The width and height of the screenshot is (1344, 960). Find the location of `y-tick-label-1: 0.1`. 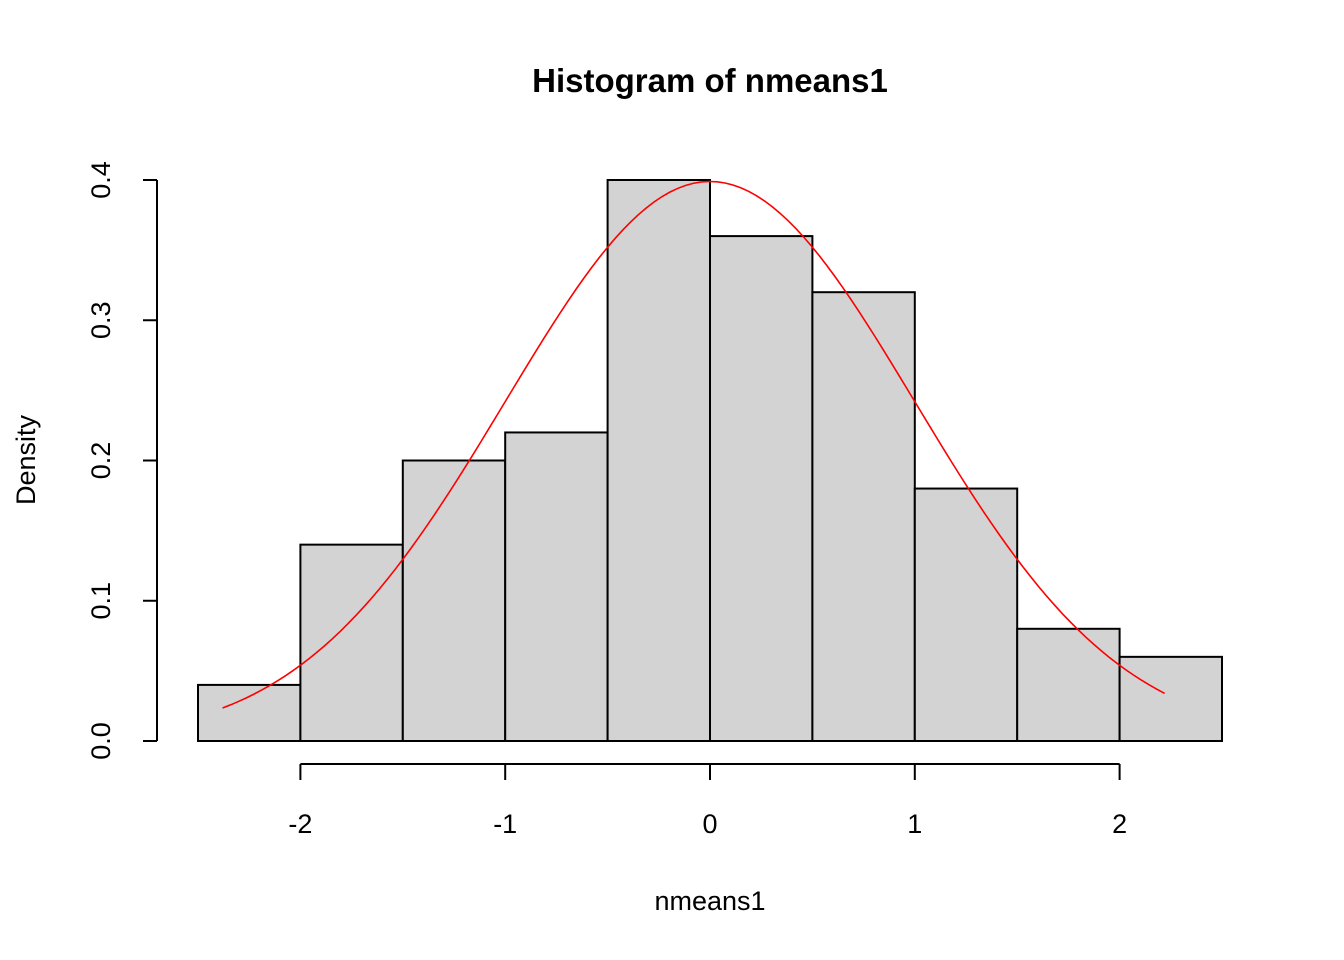

y-tick-label-1: 0.1 is located at coordinates (101, 601).